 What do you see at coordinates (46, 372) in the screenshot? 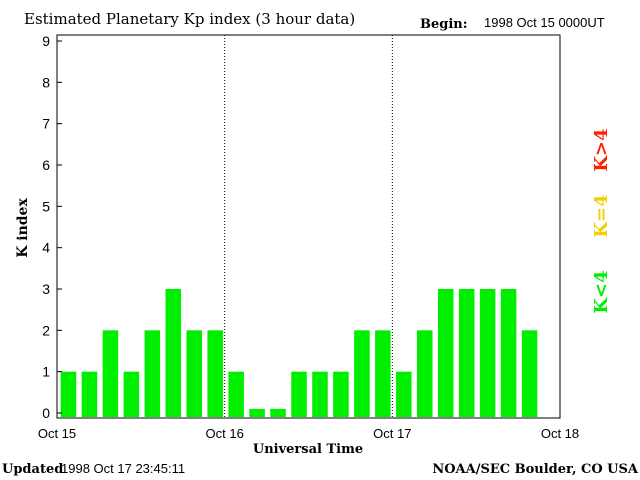
I see `y-tick-label: 1` at bounding box center [46, 372].